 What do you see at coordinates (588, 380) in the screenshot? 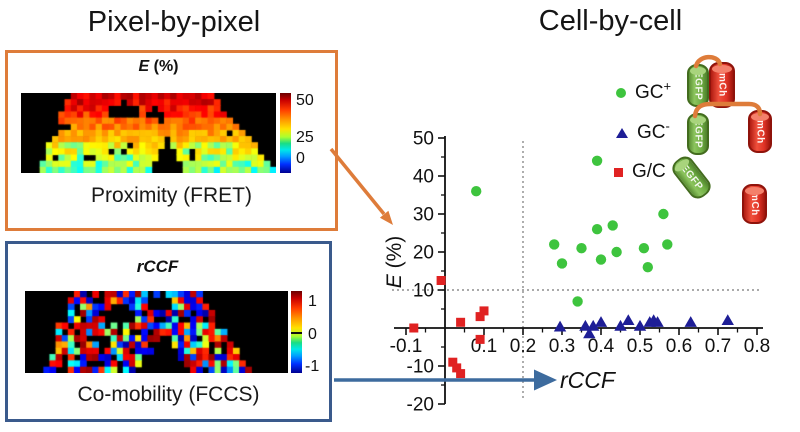
I see `x-axis-title: rCCF` at bounding box center [588, 380].